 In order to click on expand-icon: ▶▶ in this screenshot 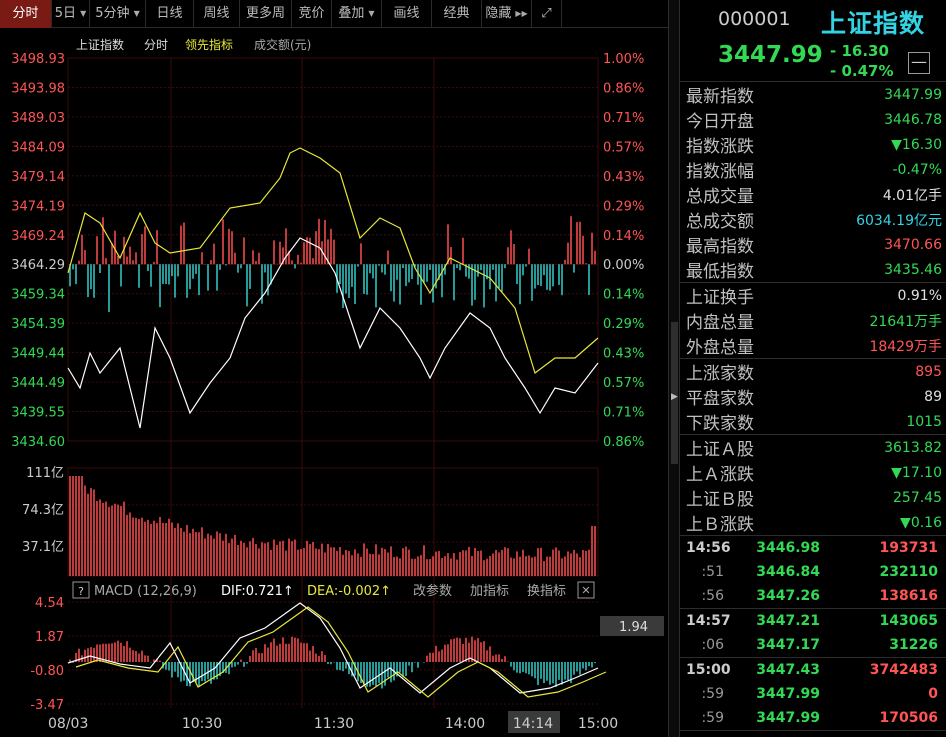, I will do `click(521, 13)`.